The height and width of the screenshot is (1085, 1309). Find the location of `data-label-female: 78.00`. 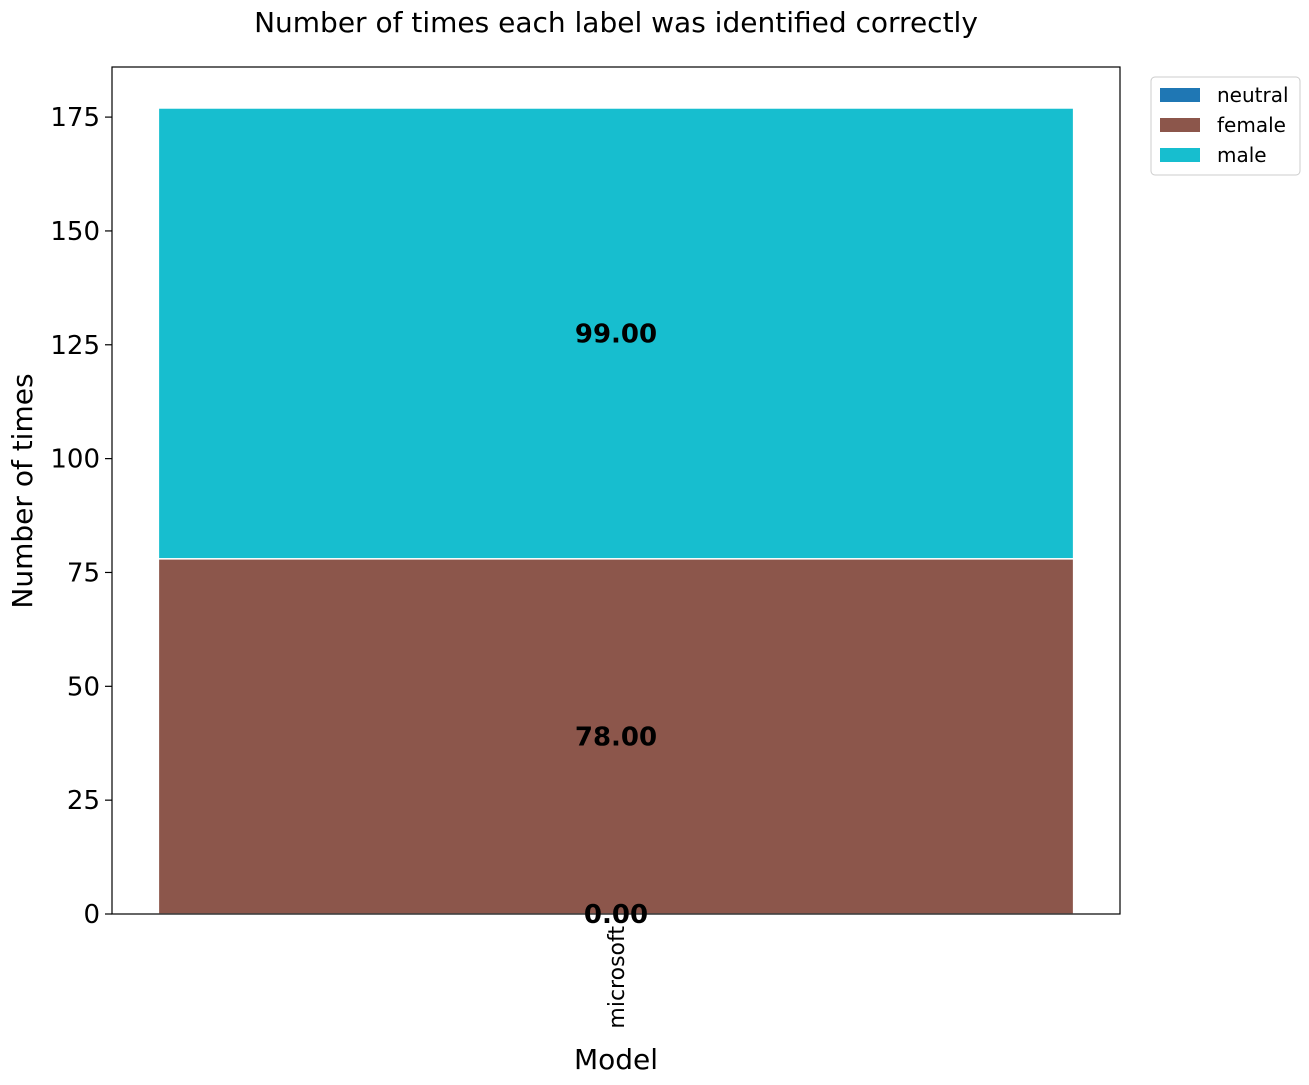

data-label-female: 78.00 is located at coordinates (616, 737).